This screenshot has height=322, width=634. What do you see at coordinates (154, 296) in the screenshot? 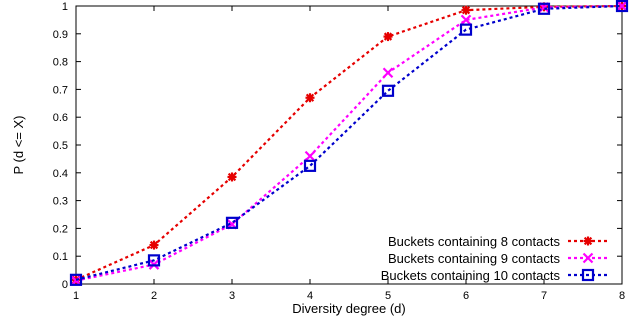
I see `x-tick-label: 2` at bounding box center [154, 296].